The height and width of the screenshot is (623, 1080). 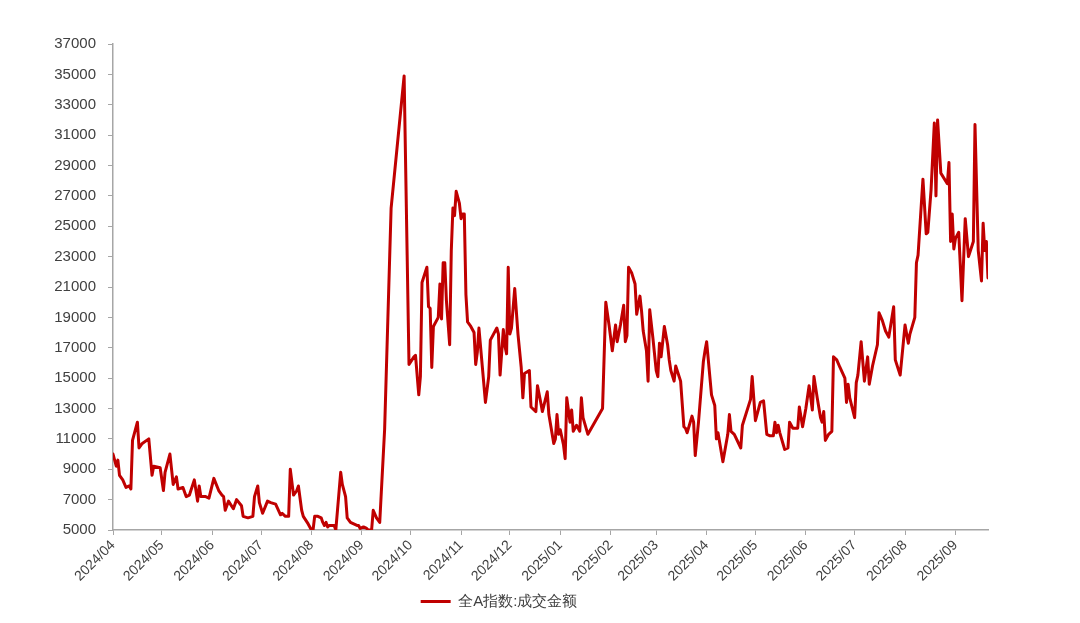 What do you see at coordinates (75, 407) in the screenshot?
I see `y-tick-label: 13000` at bounding box center [75, 407].